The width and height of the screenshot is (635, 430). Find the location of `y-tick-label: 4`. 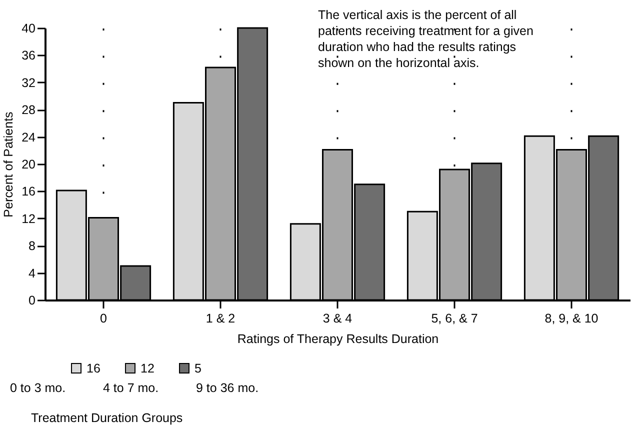

y-tick-label: 4 is located at coordinates (32, 273).